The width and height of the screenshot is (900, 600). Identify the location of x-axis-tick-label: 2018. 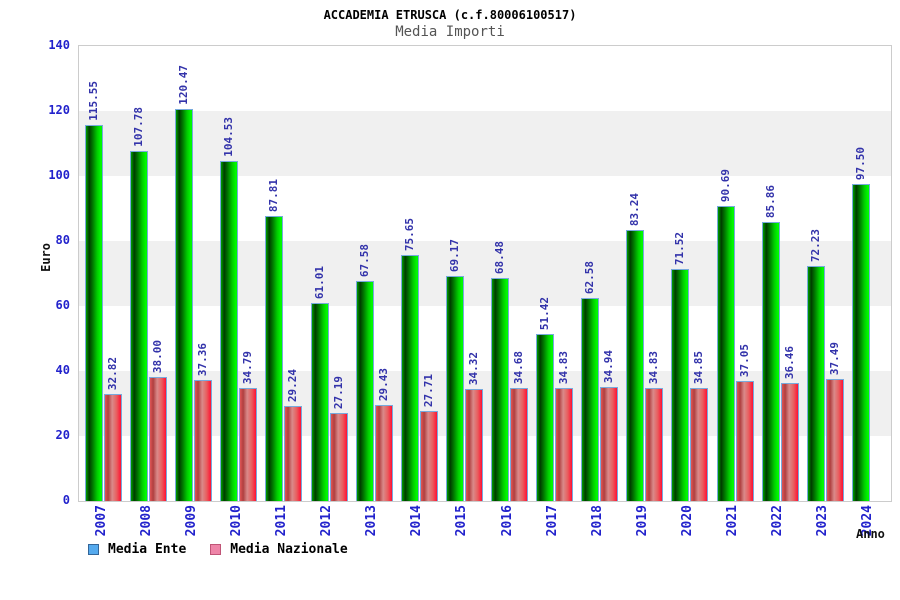
(597, 521).